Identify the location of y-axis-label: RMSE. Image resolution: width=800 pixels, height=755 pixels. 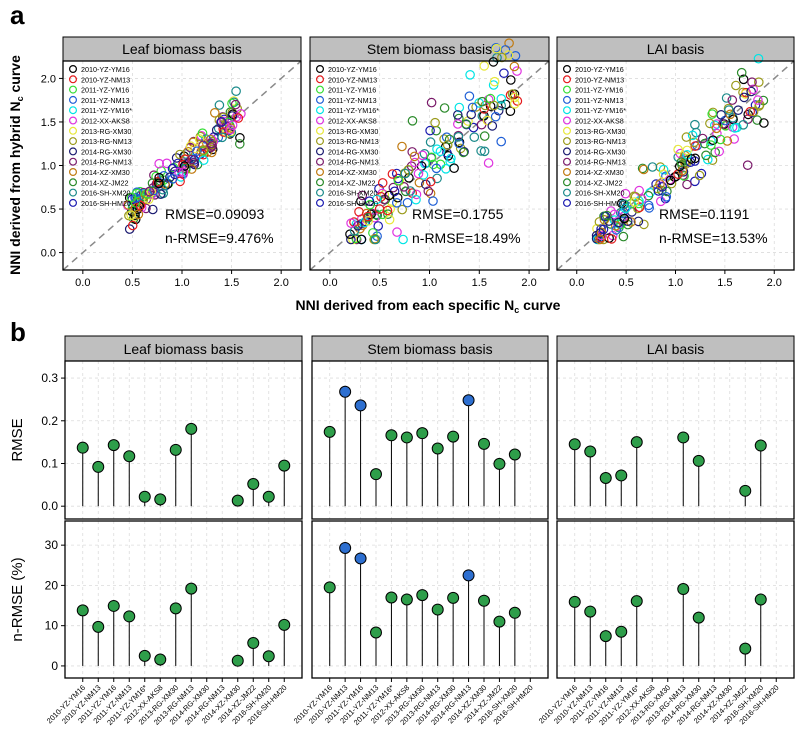
(17, 439).